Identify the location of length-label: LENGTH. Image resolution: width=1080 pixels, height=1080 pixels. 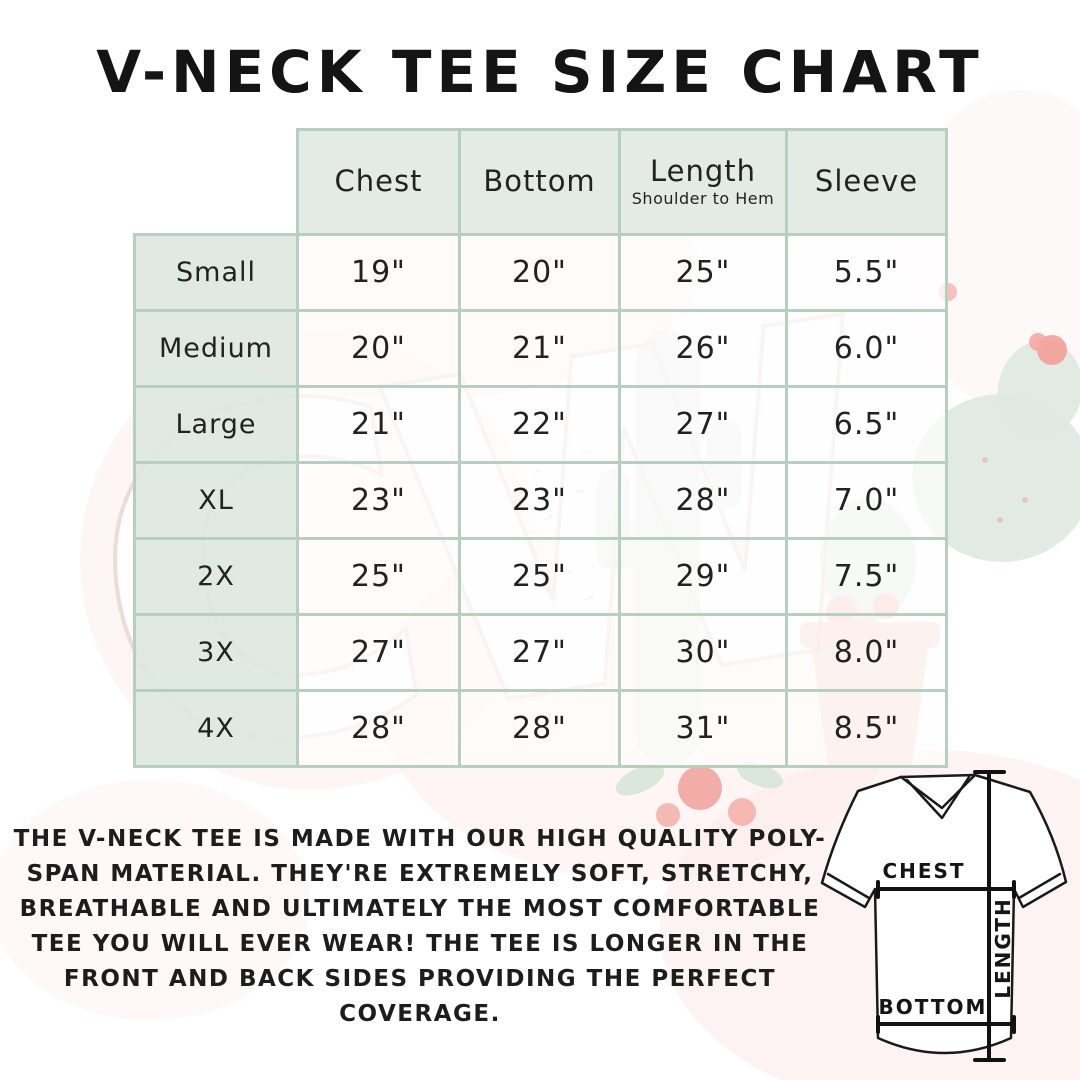
(1003, 948).